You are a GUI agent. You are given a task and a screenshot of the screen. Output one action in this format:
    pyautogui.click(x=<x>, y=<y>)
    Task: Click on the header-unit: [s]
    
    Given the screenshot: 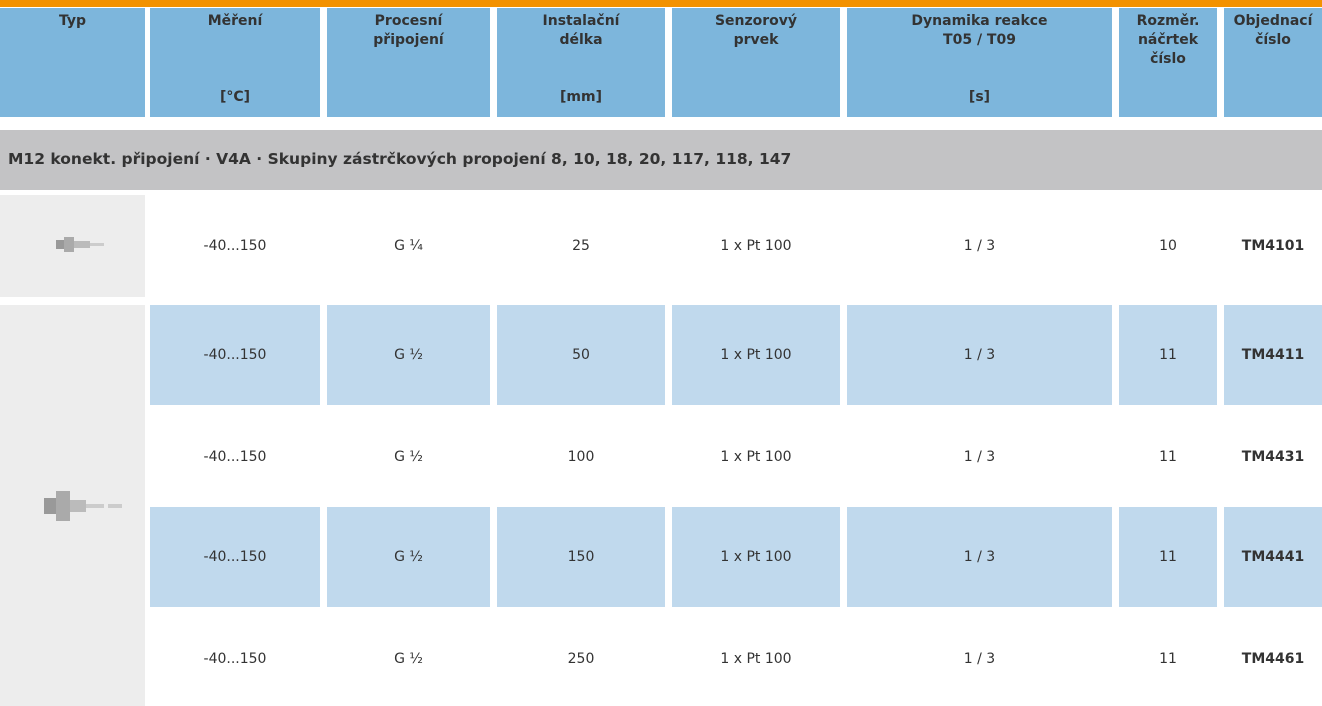 What is the action you would take?
    pyautogui.click(x=979, y=97)
    